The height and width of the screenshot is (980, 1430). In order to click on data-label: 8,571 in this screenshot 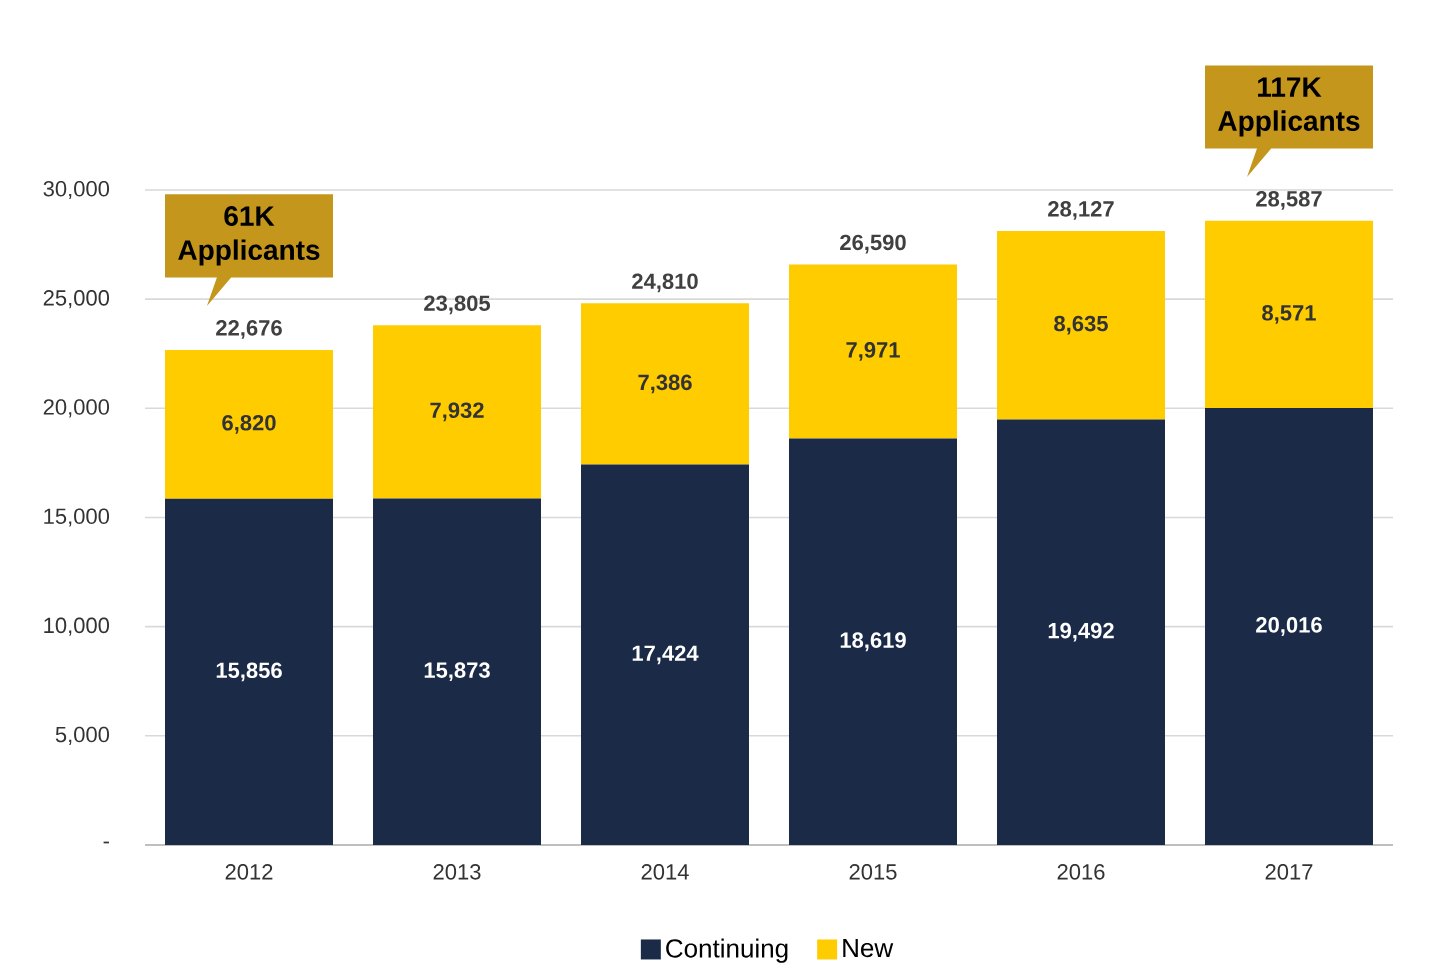, I will do `click(1289, 314)`.